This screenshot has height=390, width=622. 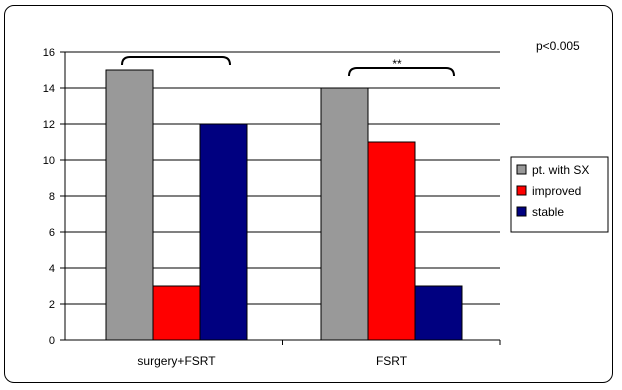 What do you see at coordinates (272, 361) in the screenshot?
I see `x-category-labels: surgery+FSRT FSRT` at bounding box center [272, 361].